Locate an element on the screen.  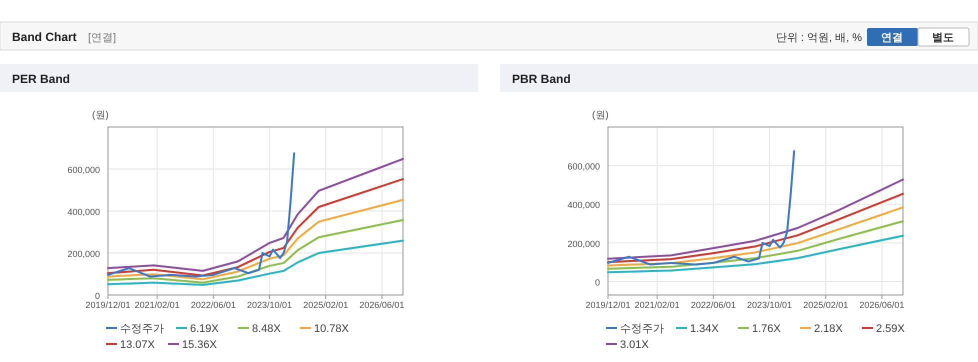
legend-label: 8.48X is located at coordinates (267, 329).